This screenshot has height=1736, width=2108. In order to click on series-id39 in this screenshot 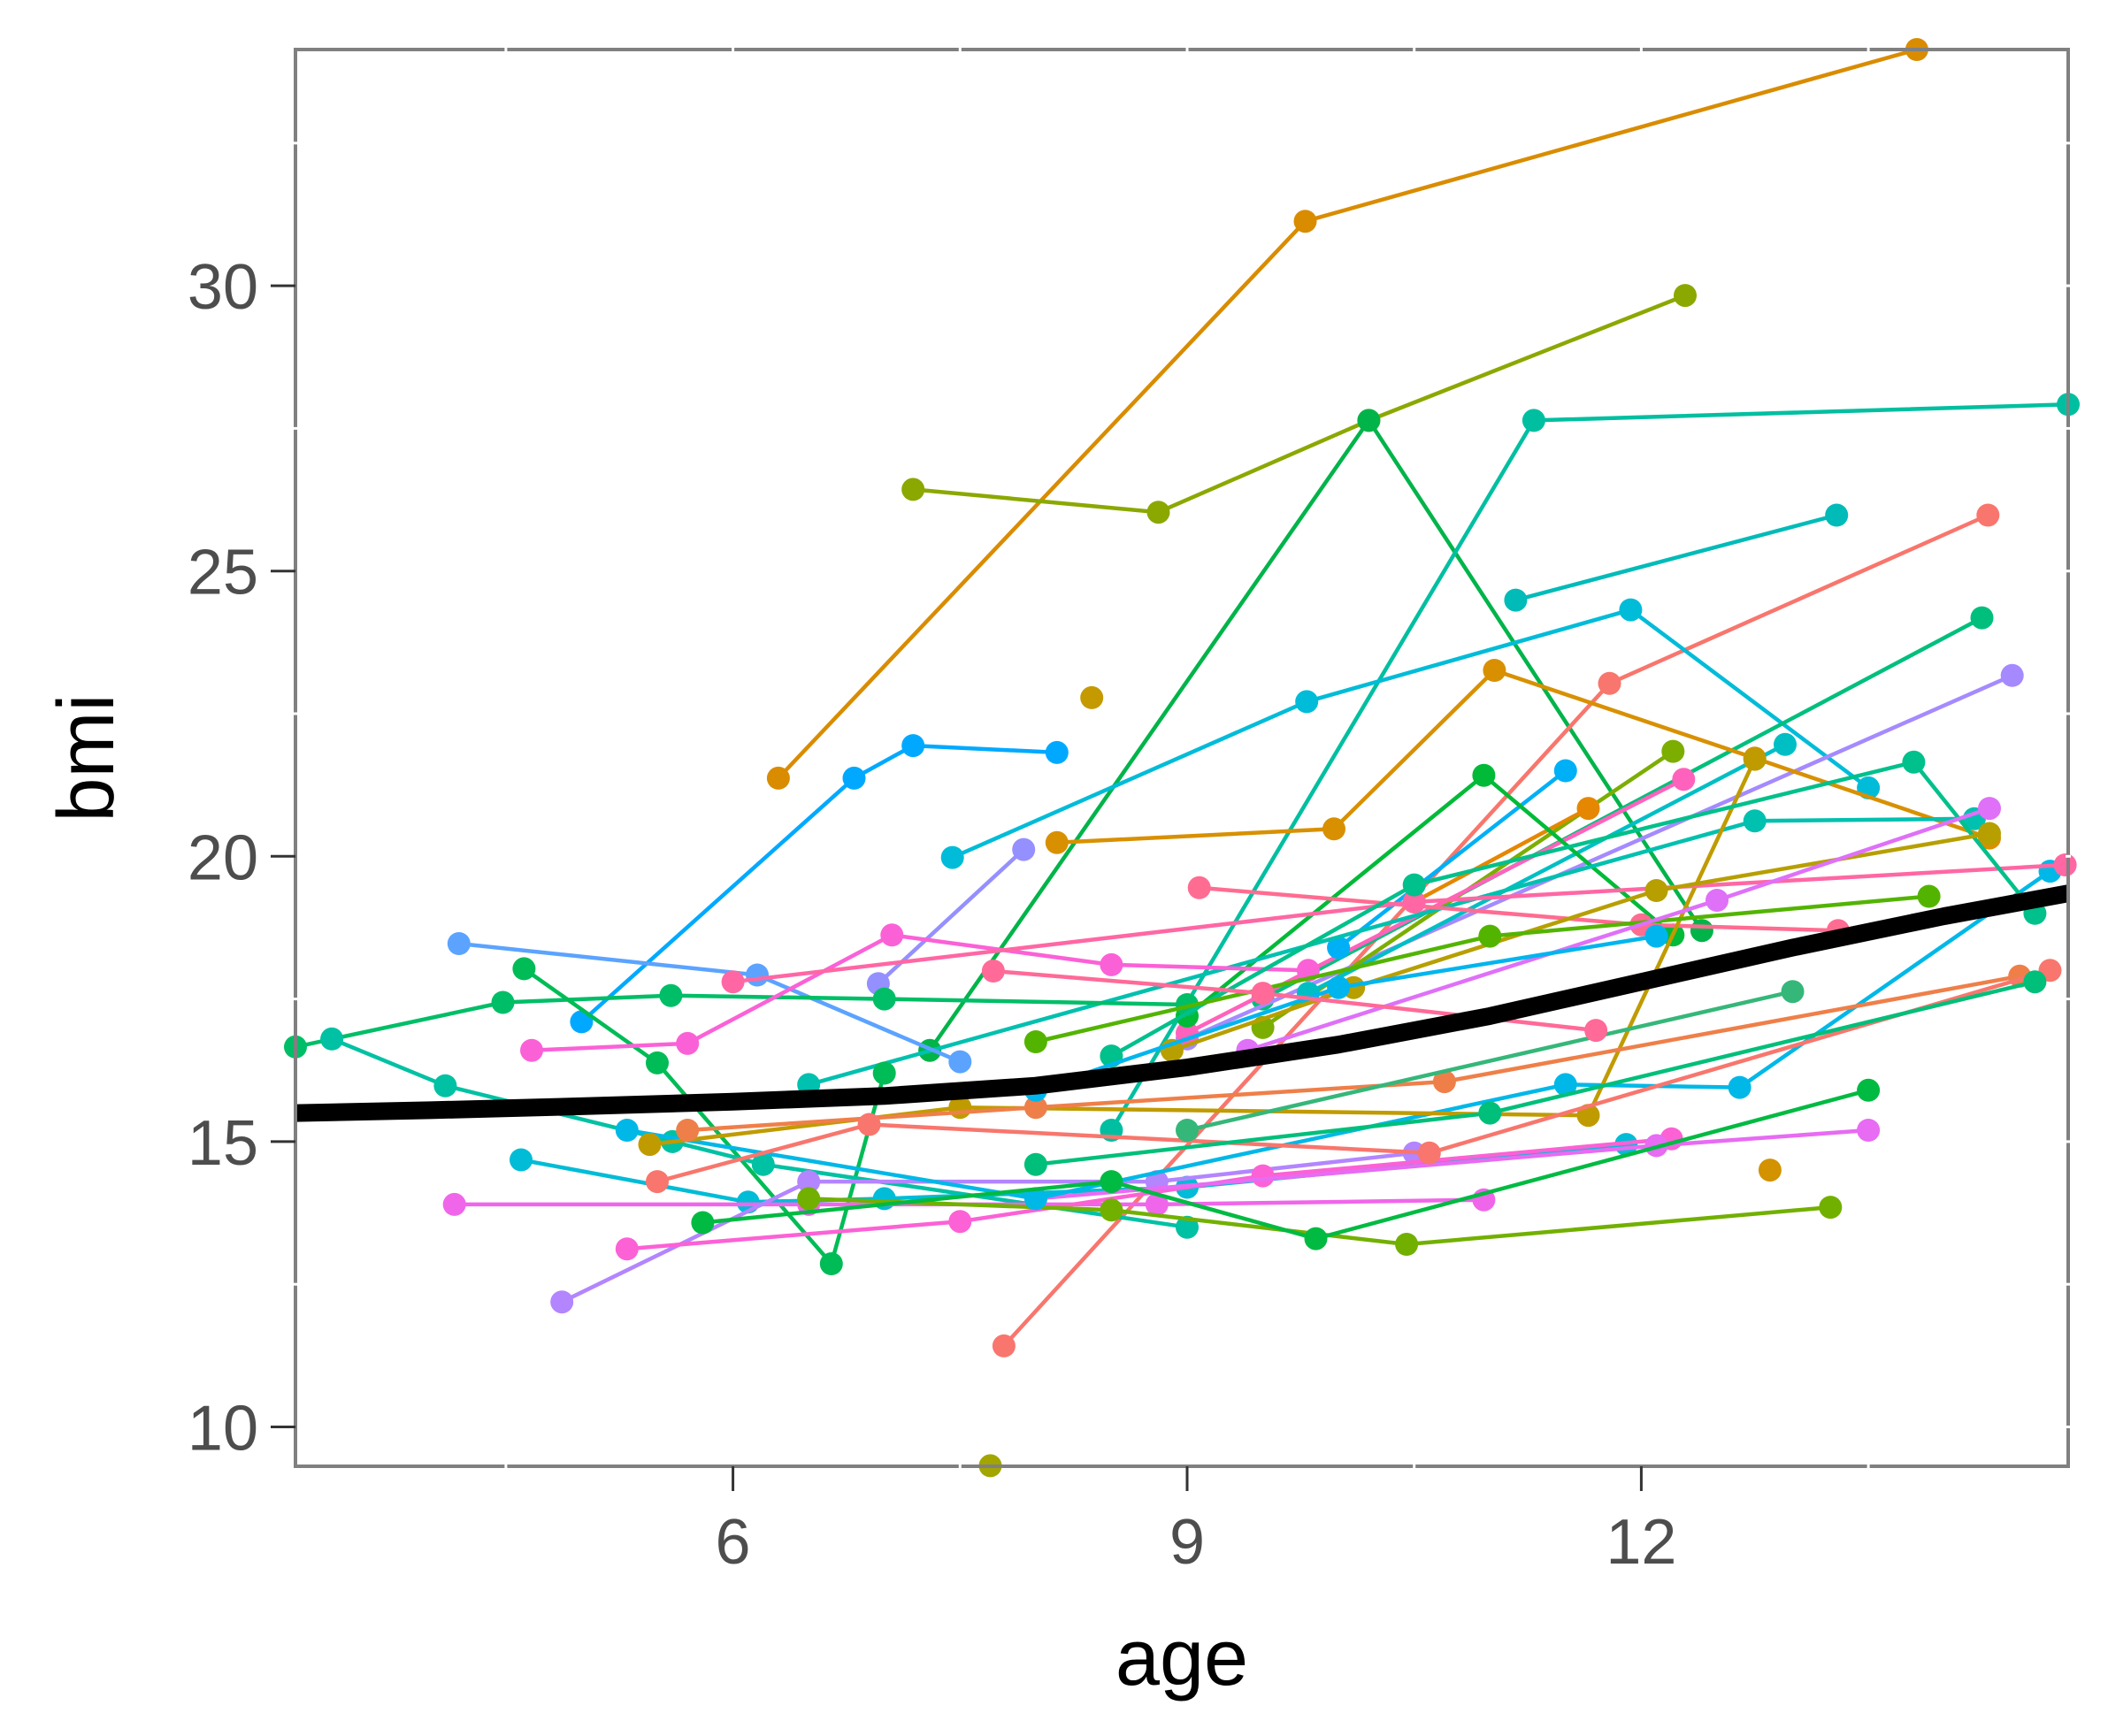, I will do `click(1490, 1061)`.